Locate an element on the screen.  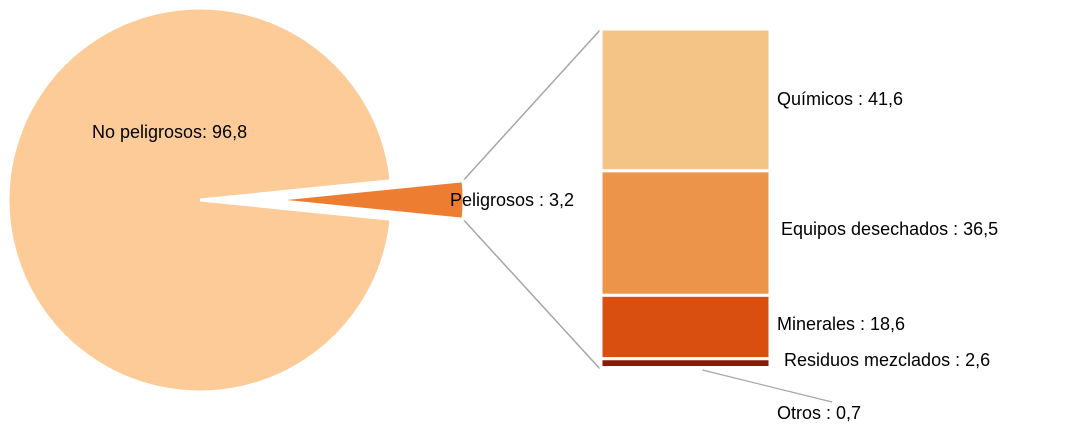
bar-label-residuos-mezclados: Residuos mezclados : 2,6 is located at coordinates (887, 360).